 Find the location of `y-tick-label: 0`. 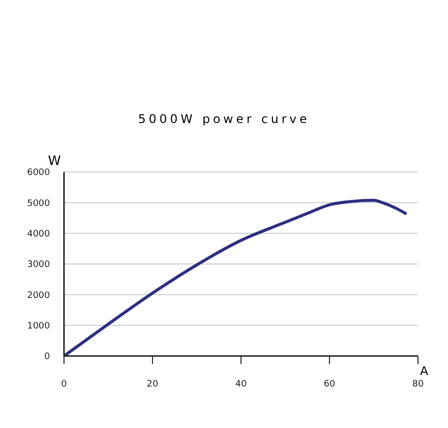

y-tick-label: 0 is located at coordinates (47, 357).